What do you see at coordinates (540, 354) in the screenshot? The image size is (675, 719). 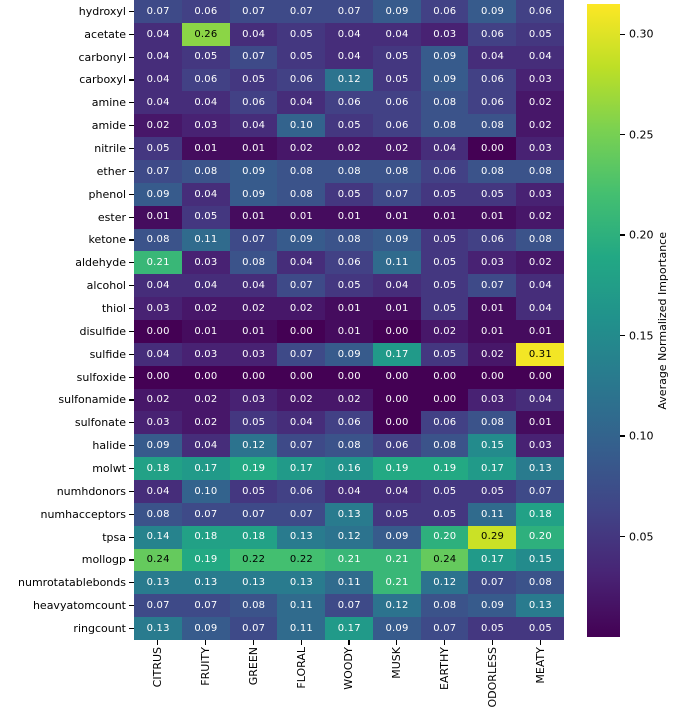 I see `heatmap-cell: 0.31` at bounding box center [540, 354].